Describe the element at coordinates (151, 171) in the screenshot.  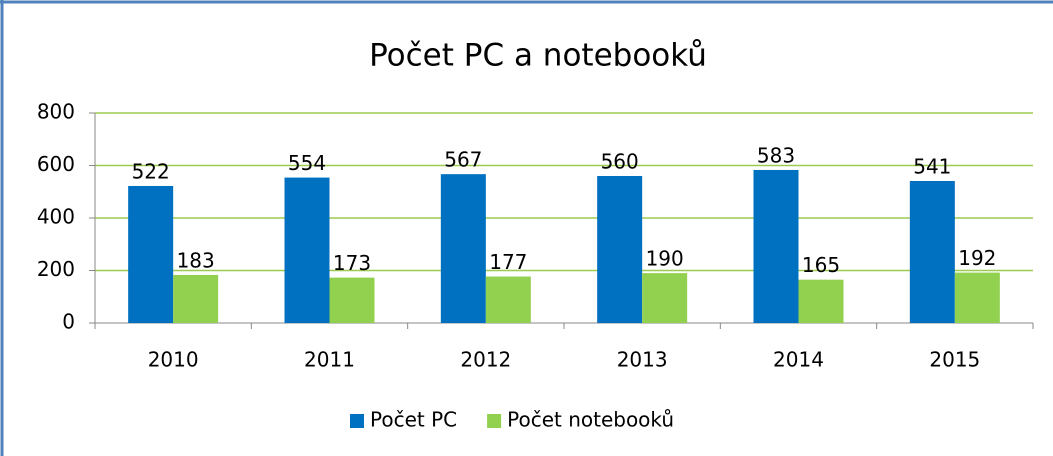
I see `data-label: 522` at that location.